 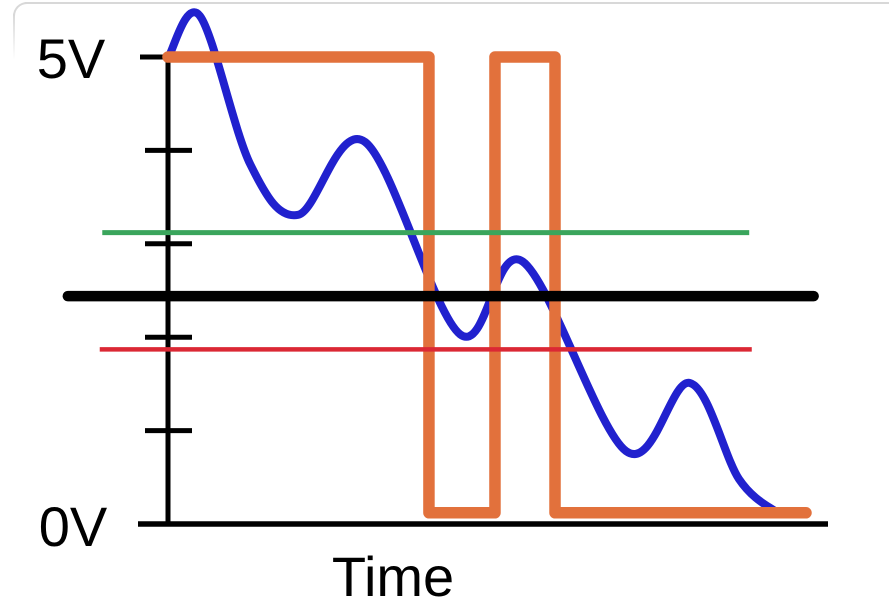 I want to click on y-axis-label-0v: 0V, so click(x=73, y=526).